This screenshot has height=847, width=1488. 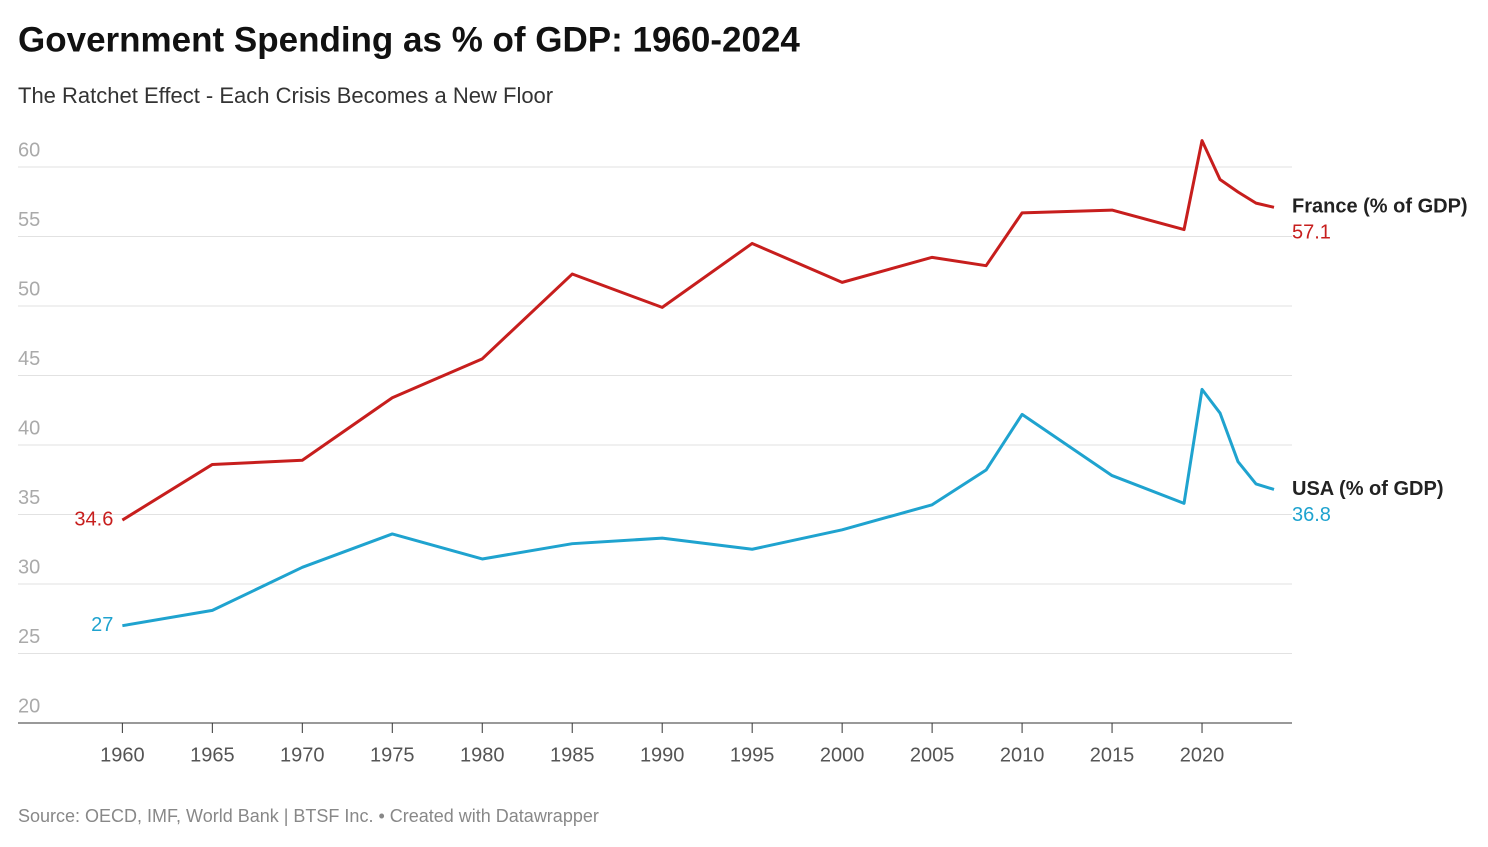 What do you see at coordinates (482, 755) in the screenshot?
I see `x-tick-label: 1980` at bounding box center [482, 755].